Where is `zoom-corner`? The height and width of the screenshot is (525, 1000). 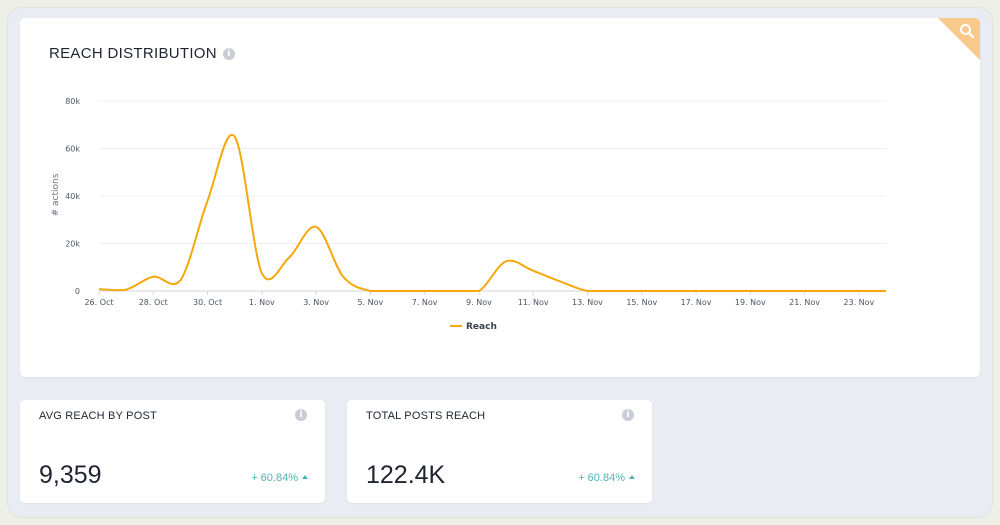
zoom-corner is located at coordinates (959, 39).